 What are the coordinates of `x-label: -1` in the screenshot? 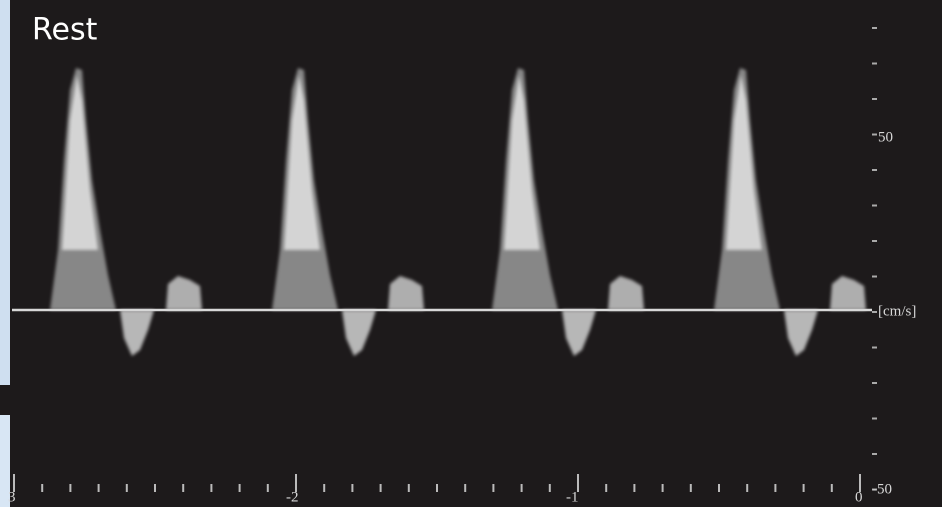 It's located at (572, 497).